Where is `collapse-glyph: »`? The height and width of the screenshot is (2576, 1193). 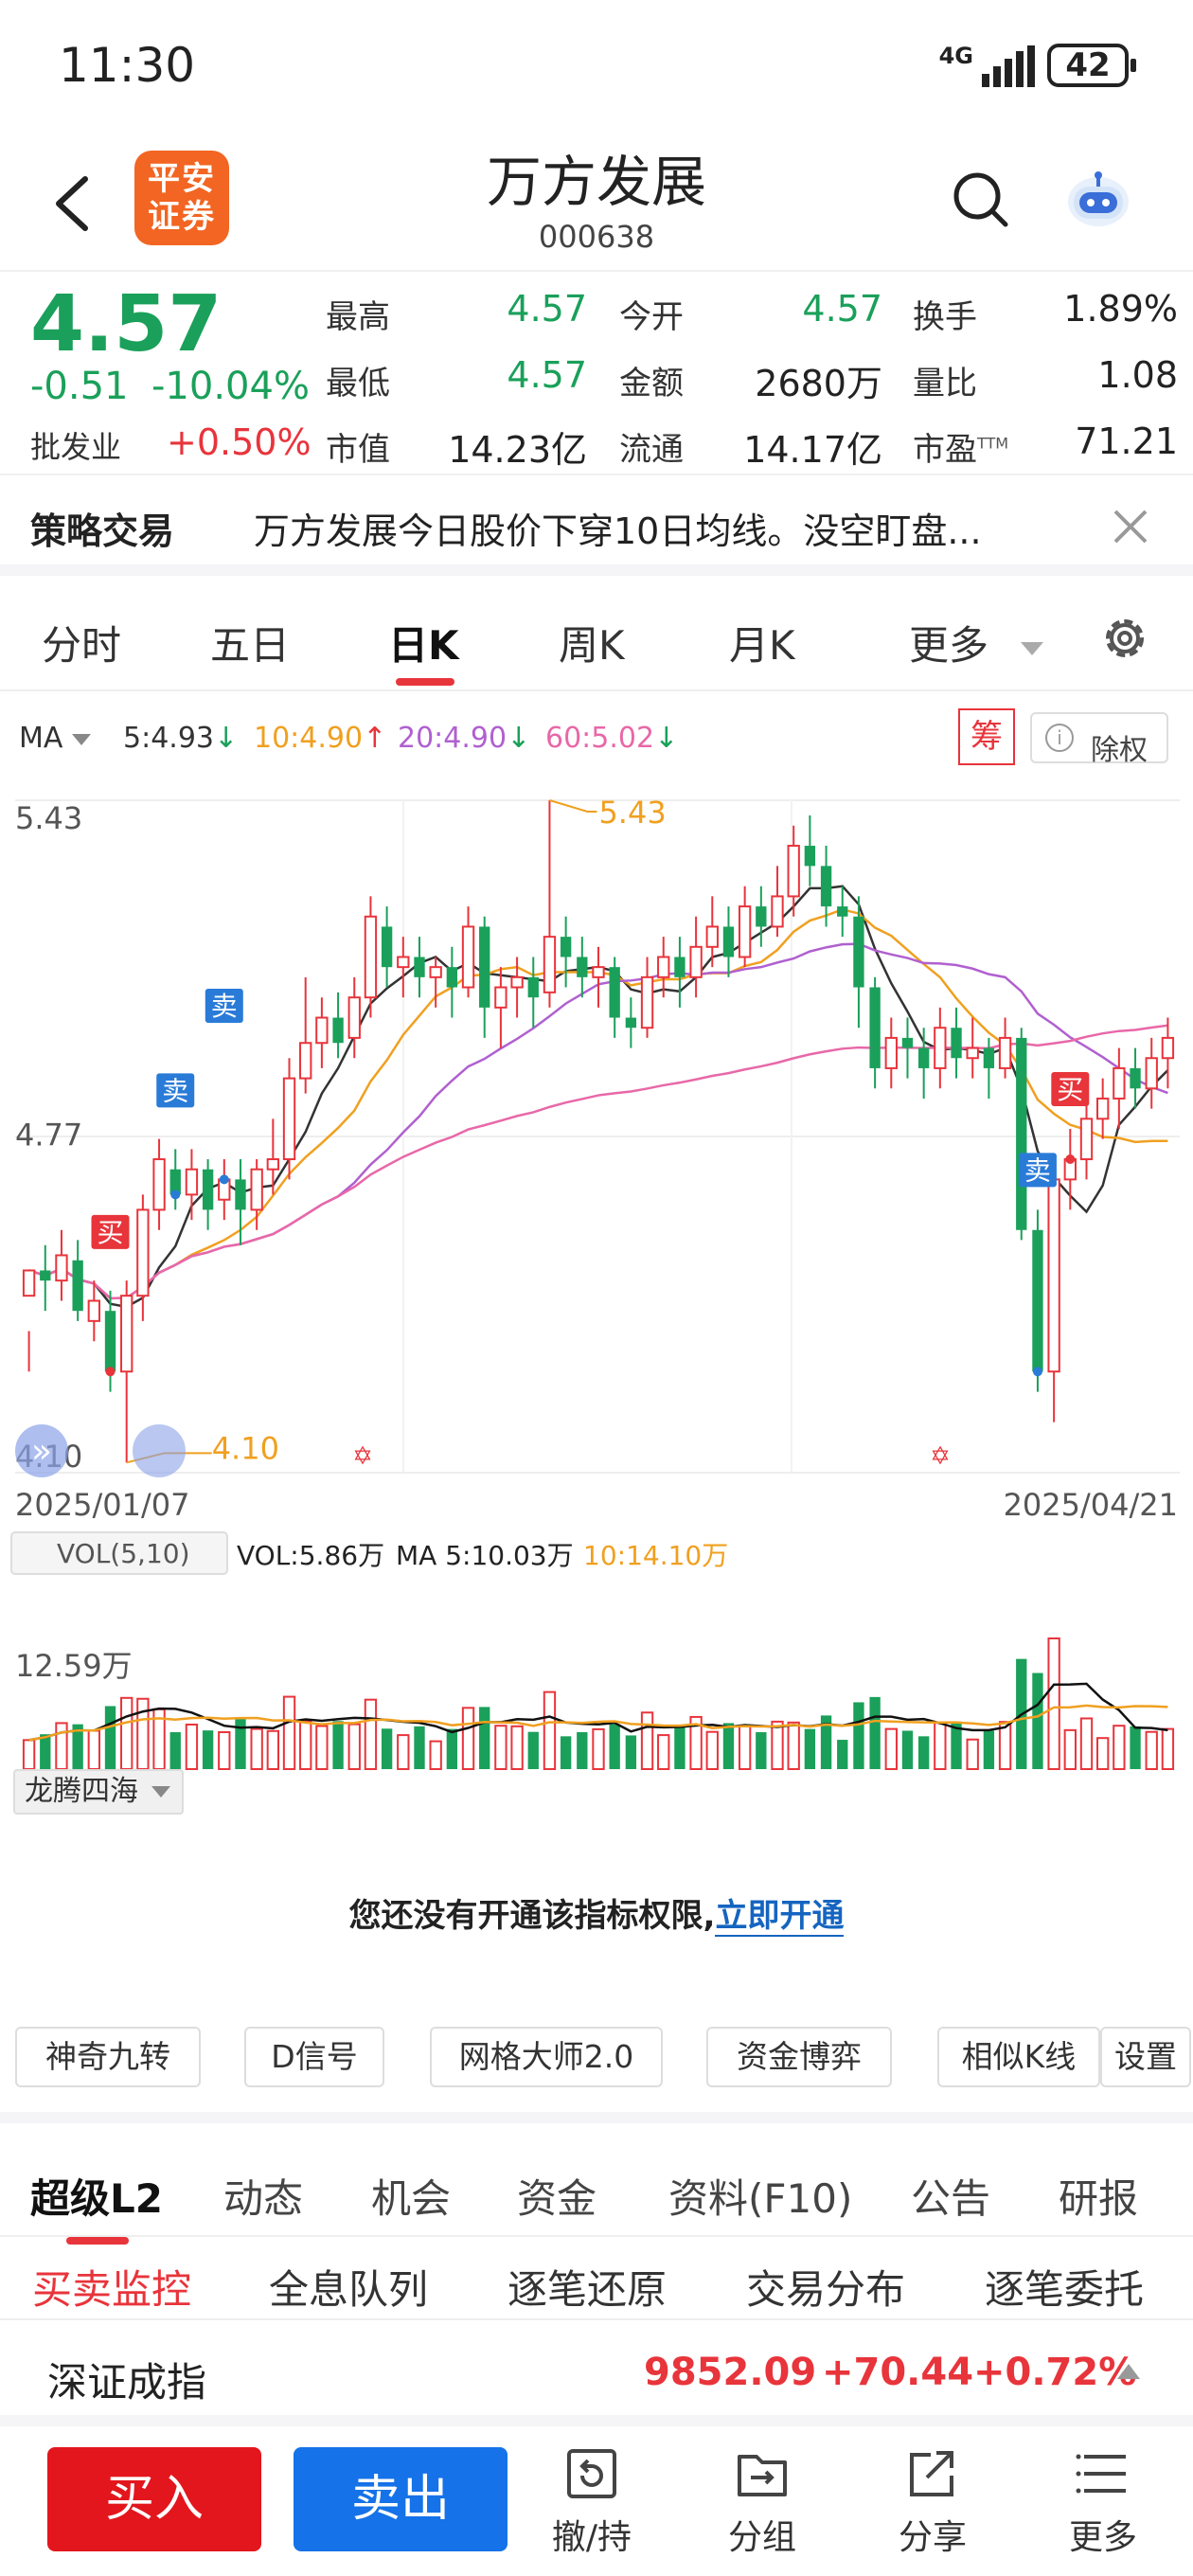 collapse-glyph: » is located at coordinates (41, 1451).